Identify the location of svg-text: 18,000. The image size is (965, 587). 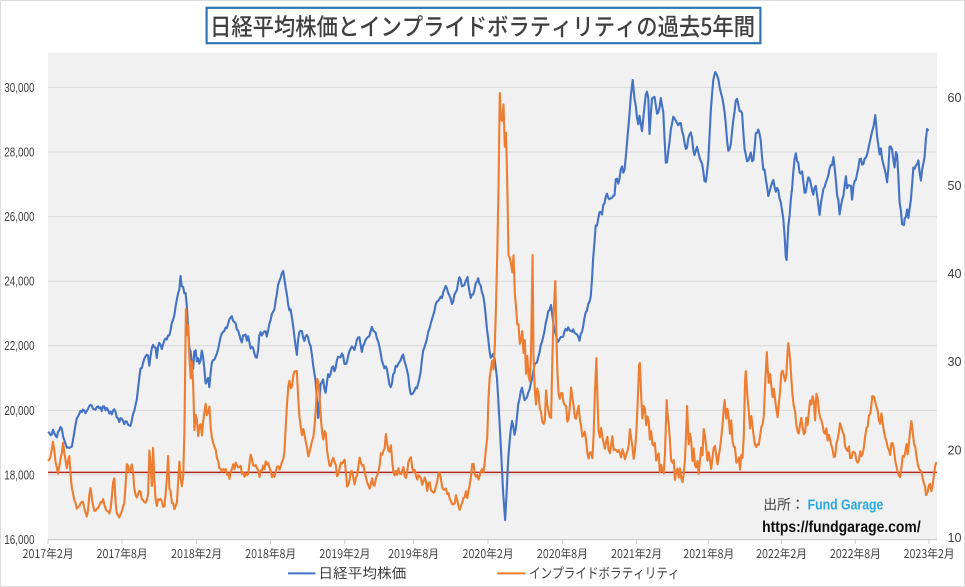
(19, 475).